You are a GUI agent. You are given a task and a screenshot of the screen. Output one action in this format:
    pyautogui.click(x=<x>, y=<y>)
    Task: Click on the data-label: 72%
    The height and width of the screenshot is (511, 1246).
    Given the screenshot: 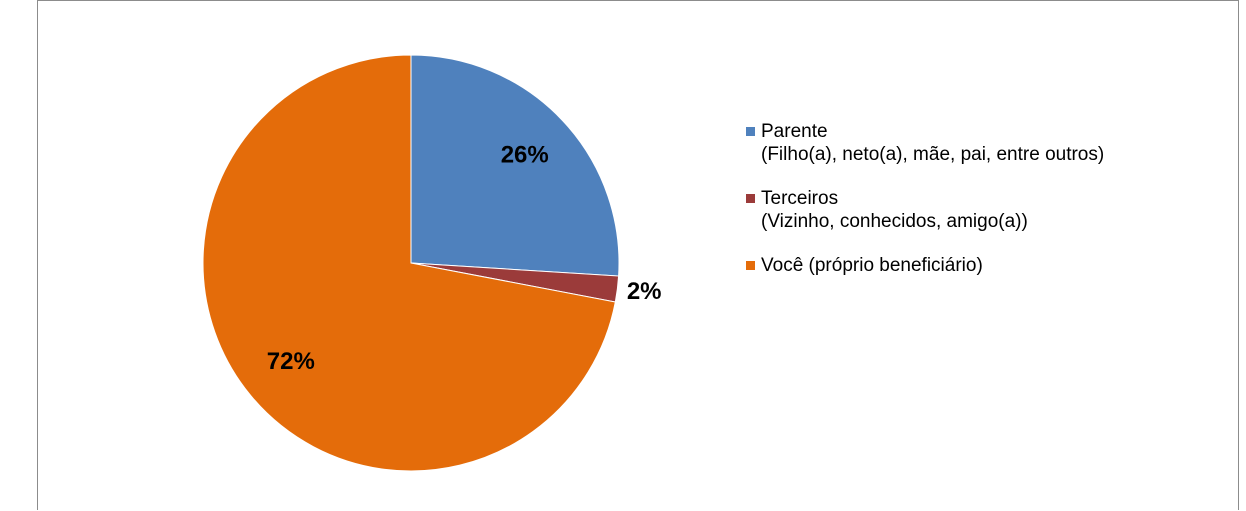 What is the action you would take?
    pyautogui.click(x=291, y=361)
    